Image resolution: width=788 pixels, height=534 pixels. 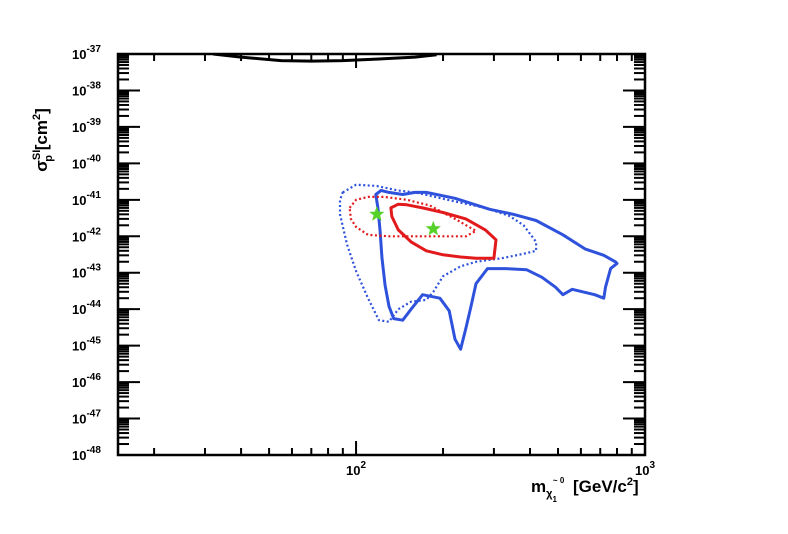 I want to click on y-tick-label: 10-37, so click(x=86, y=53).